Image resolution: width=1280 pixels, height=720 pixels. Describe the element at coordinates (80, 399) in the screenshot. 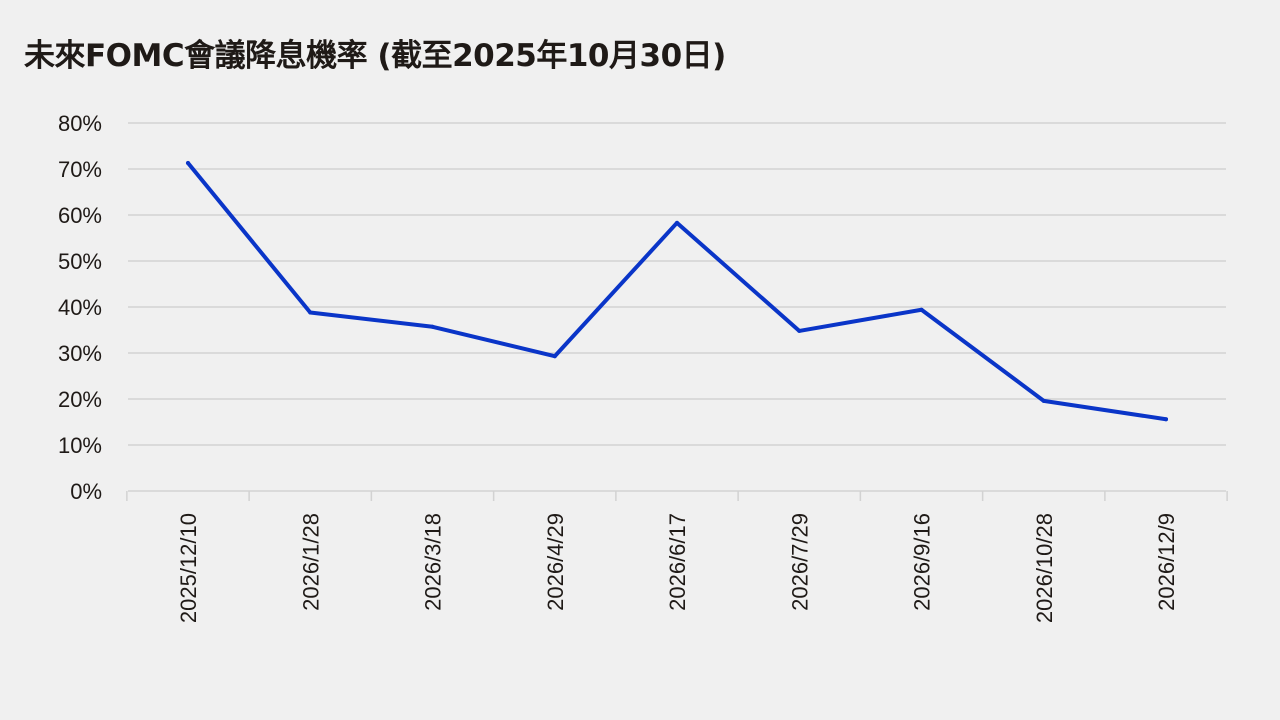

I see `y-tick-label: 20%` at that location.